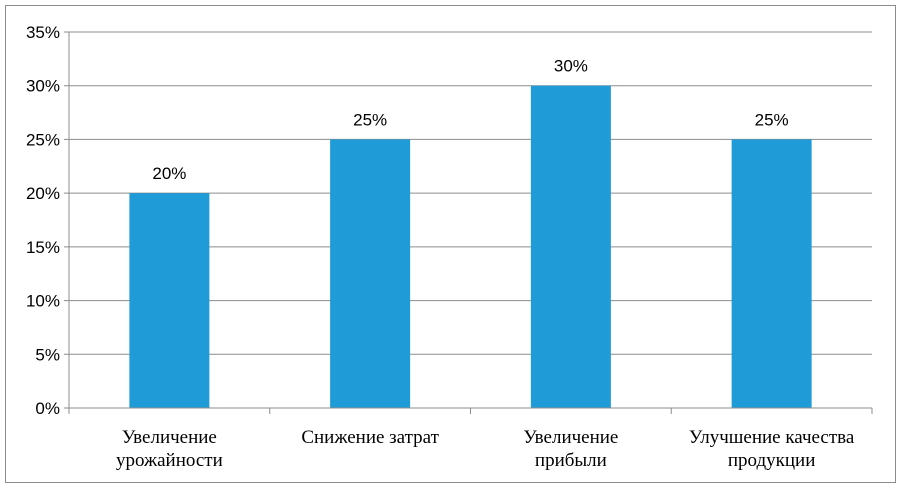 The height and width of the screenshot is (490, 903). Describe the element at coordinates (43, 247) in the screenshot. I see `y-tick-label: 15%` at that location.